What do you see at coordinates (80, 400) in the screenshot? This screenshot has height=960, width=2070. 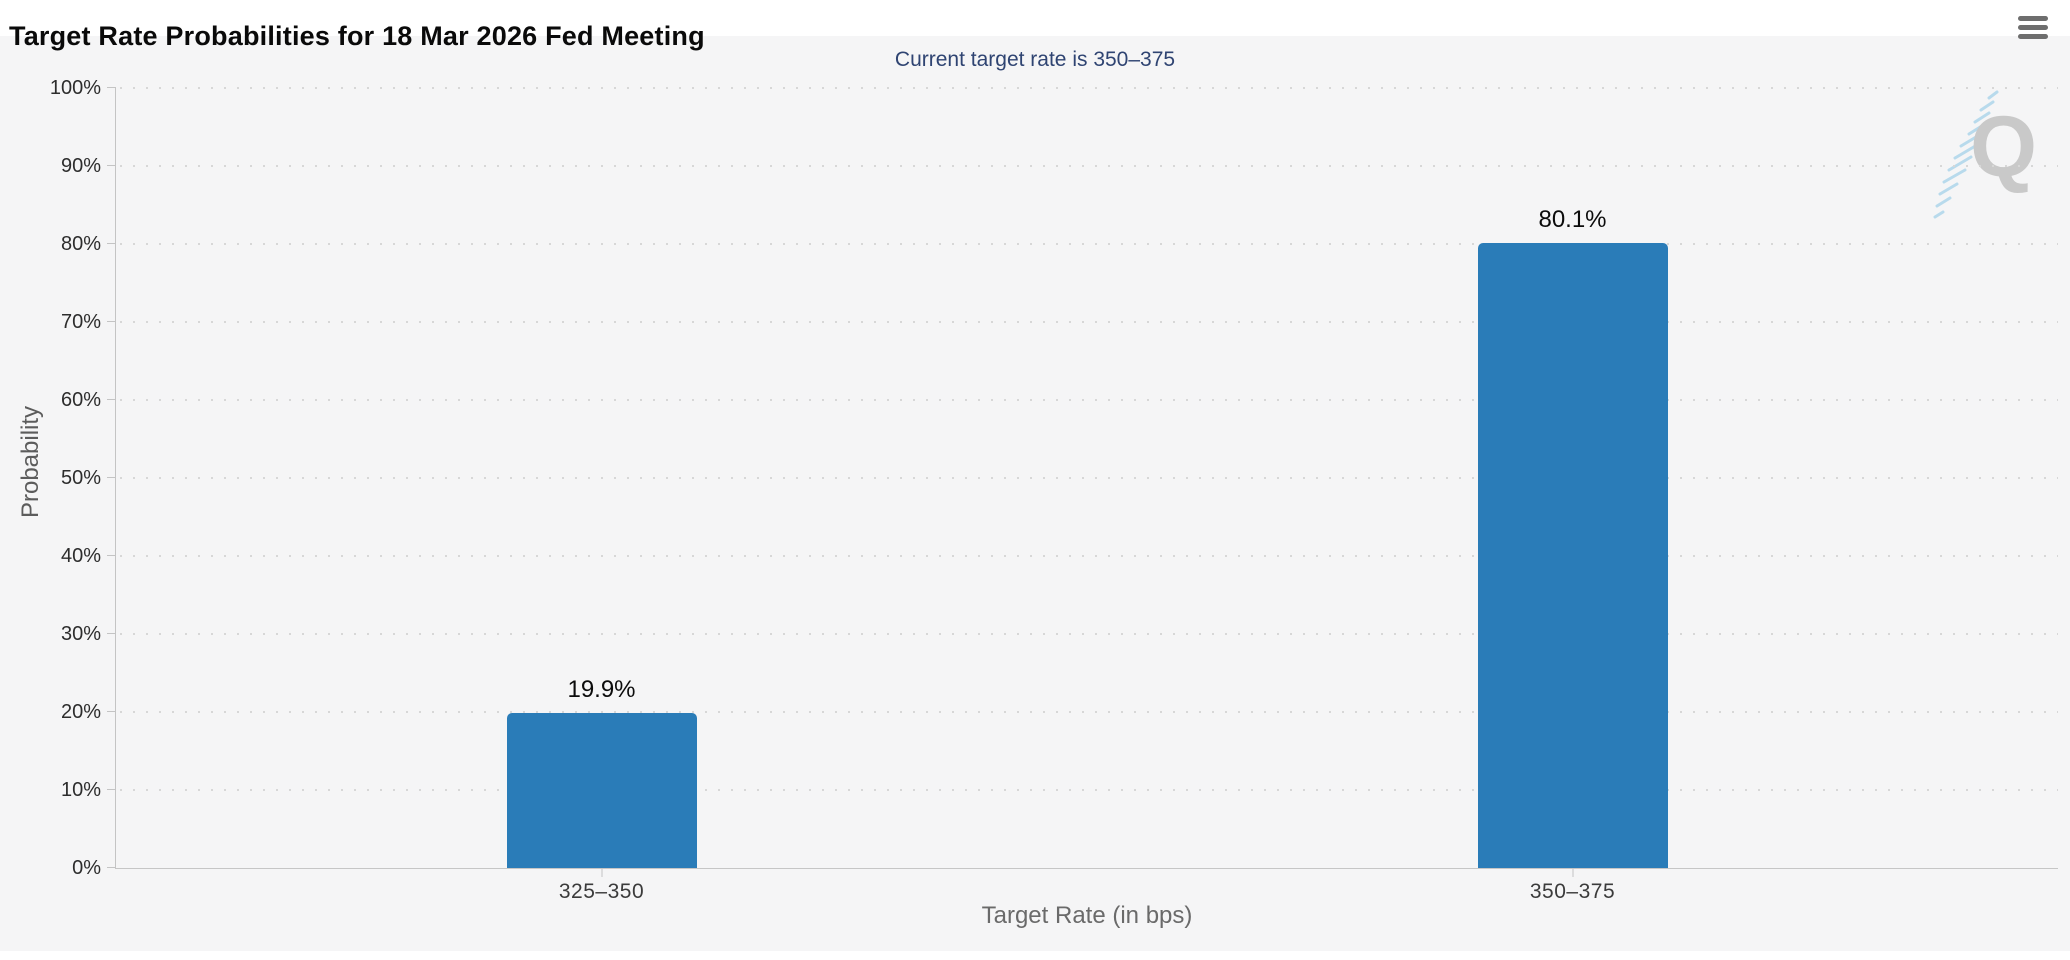 I see `y-tick-label: 60%` at bounding box center [80, 400].